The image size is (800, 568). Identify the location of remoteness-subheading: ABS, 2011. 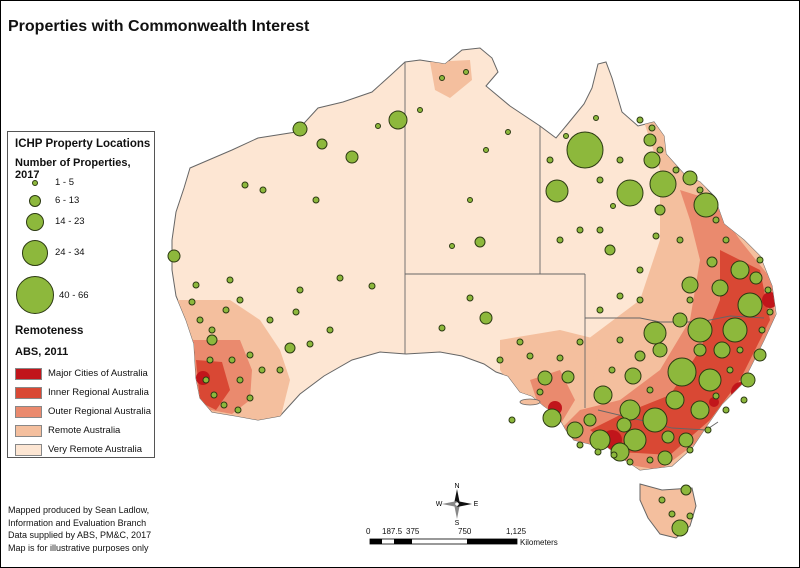
(42, 352).